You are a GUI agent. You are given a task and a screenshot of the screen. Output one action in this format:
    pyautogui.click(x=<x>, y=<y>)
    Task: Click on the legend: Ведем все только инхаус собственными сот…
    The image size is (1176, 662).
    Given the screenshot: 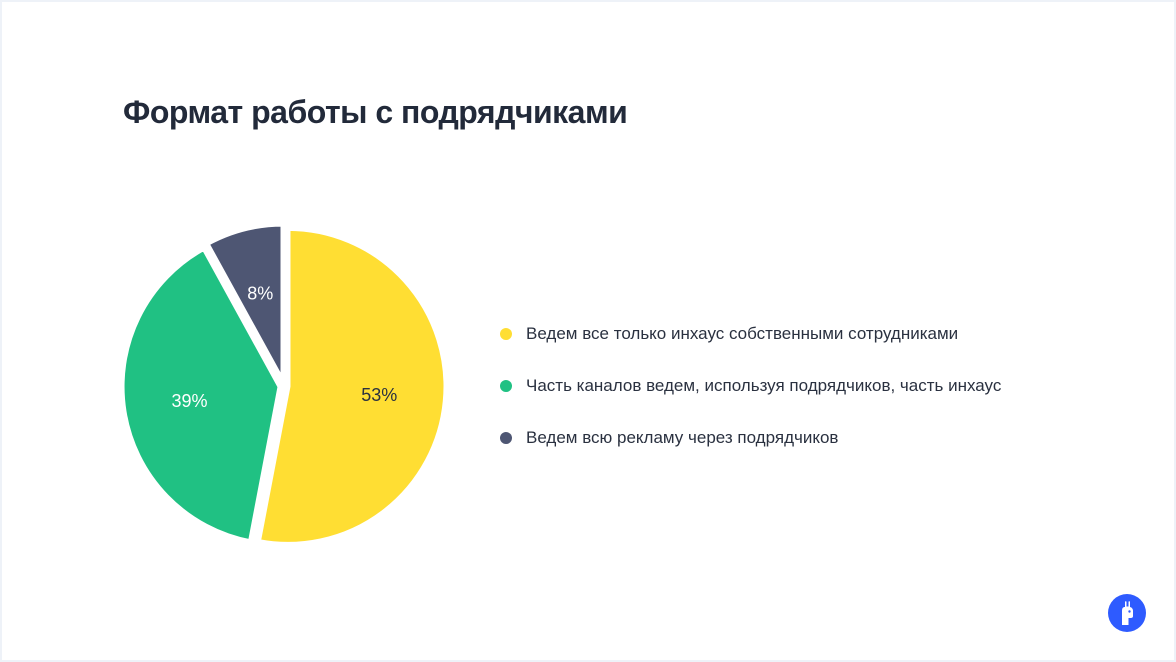 What is the action you would take?
    pyautogui.click(x=750, y=398)
    